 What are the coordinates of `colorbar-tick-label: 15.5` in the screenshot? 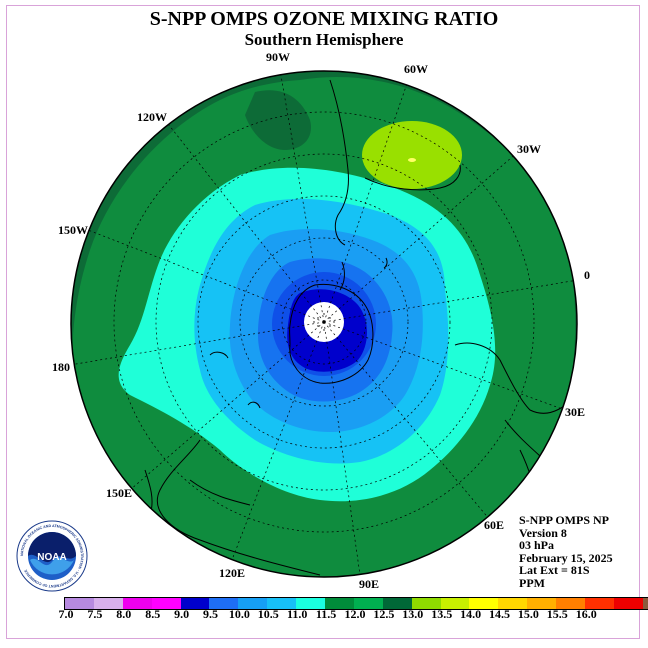 It's located at (557, 614).